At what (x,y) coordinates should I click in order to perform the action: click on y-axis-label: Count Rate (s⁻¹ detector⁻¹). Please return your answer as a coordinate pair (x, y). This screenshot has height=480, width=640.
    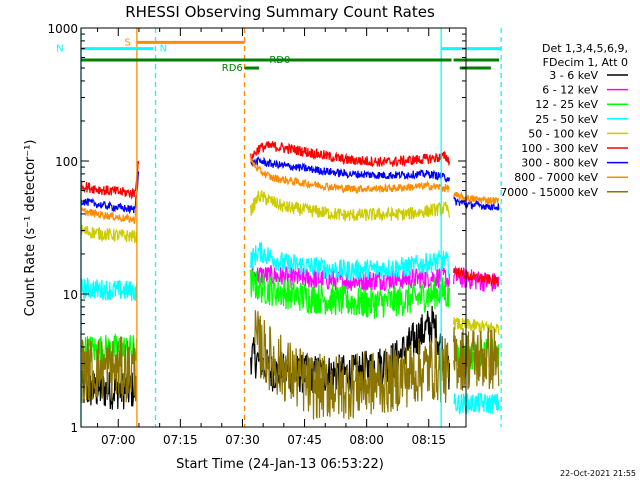
    Looking at the image, I should click on (30, 228).